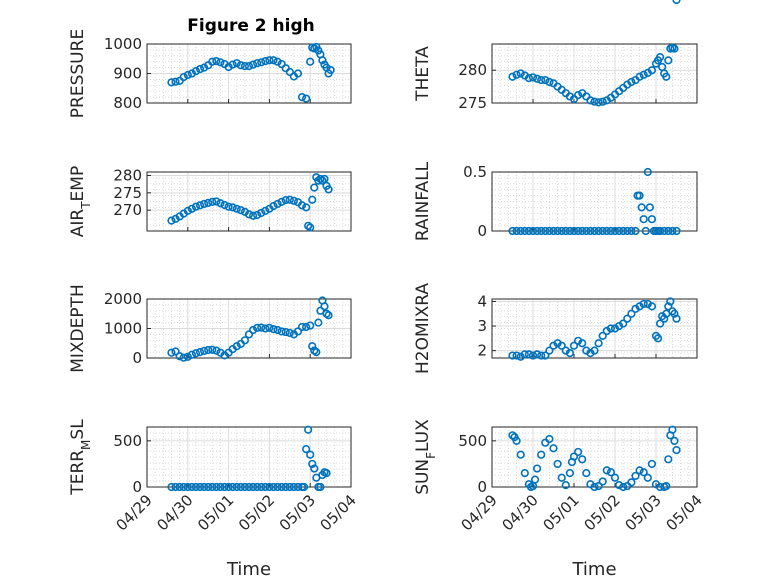 This screenshot has height=583, width=778. I want to click on x-tick-label: 05/04, so click(684, 512).